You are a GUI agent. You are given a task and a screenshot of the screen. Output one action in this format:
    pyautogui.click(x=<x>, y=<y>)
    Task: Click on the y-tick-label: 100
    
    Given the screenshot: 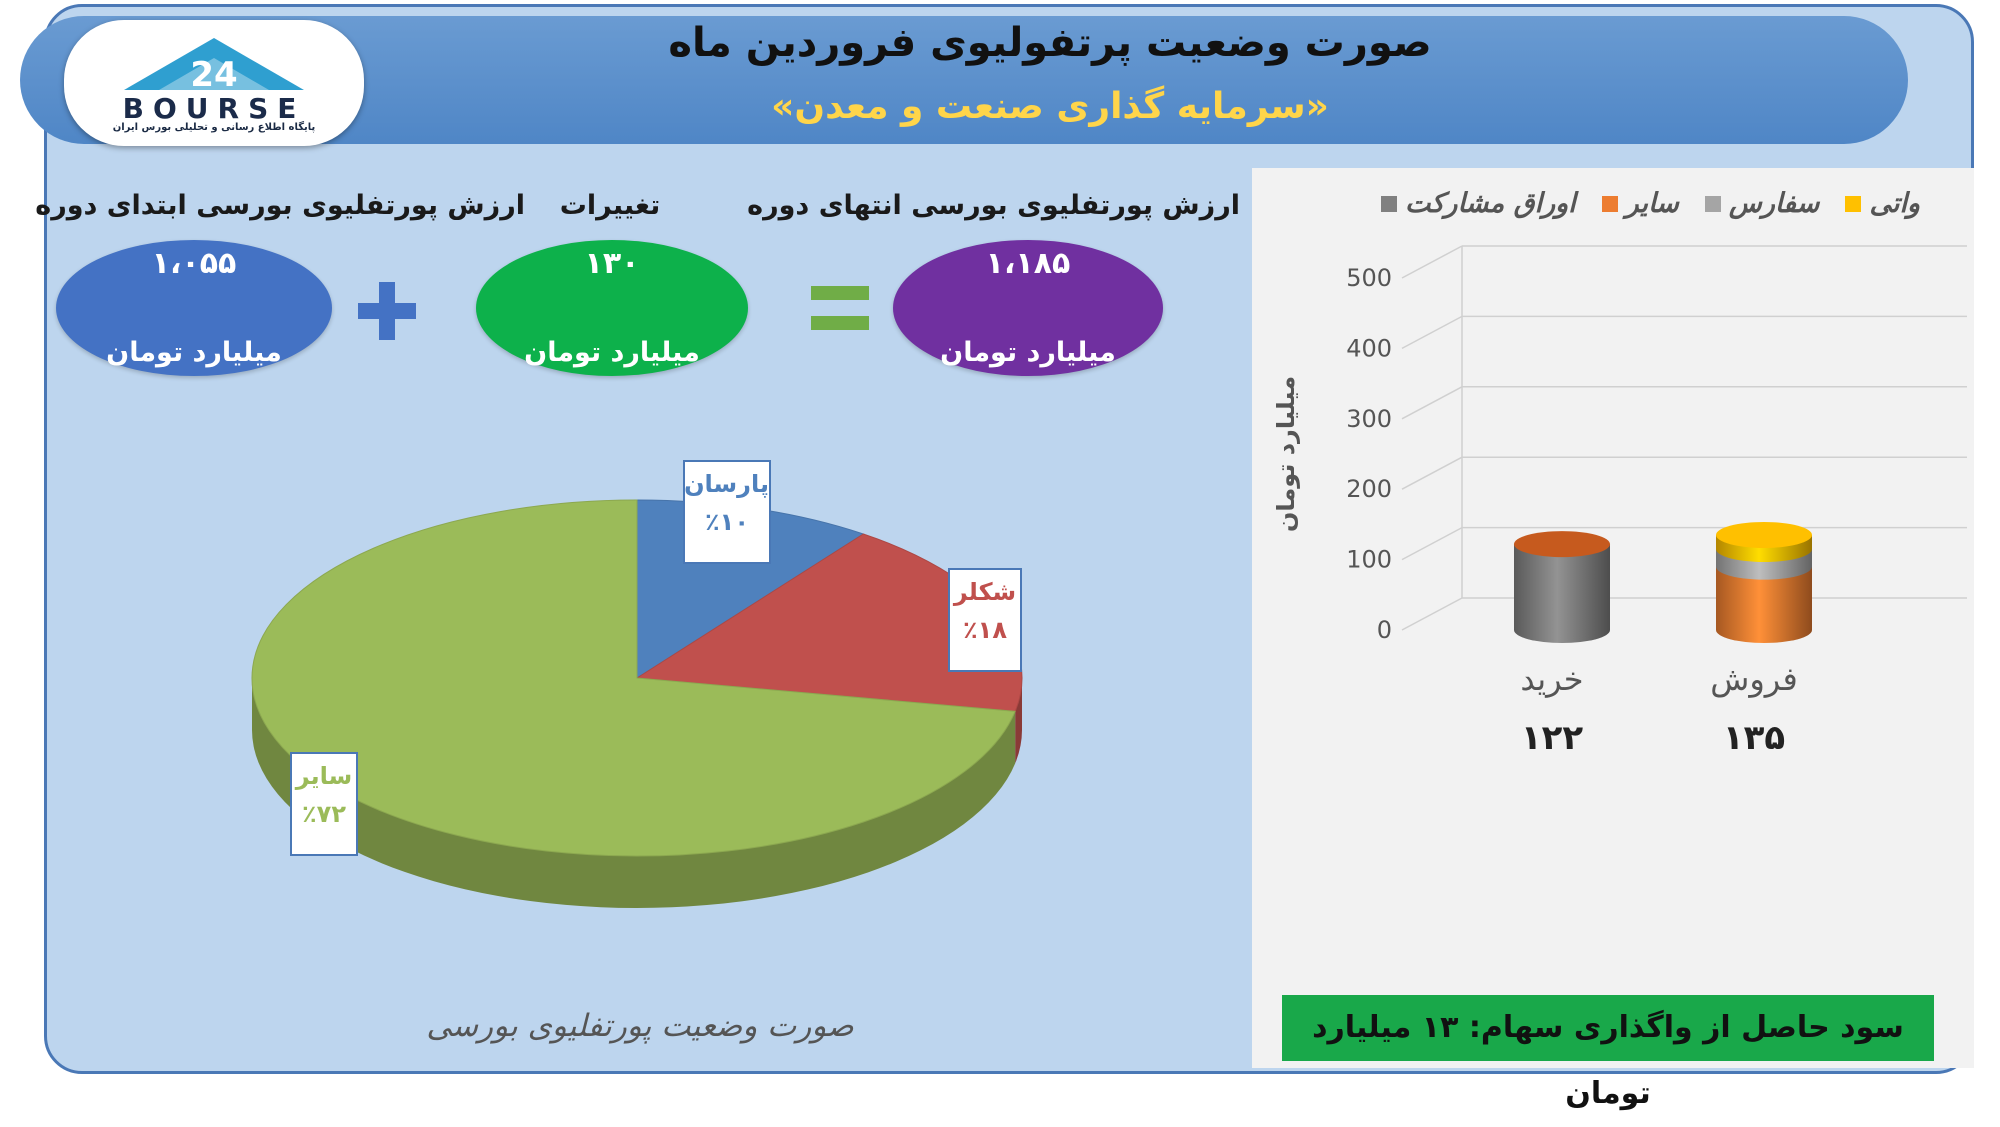 What is the action you would take?
    pyautogui.click(x=1369, y=560)
    